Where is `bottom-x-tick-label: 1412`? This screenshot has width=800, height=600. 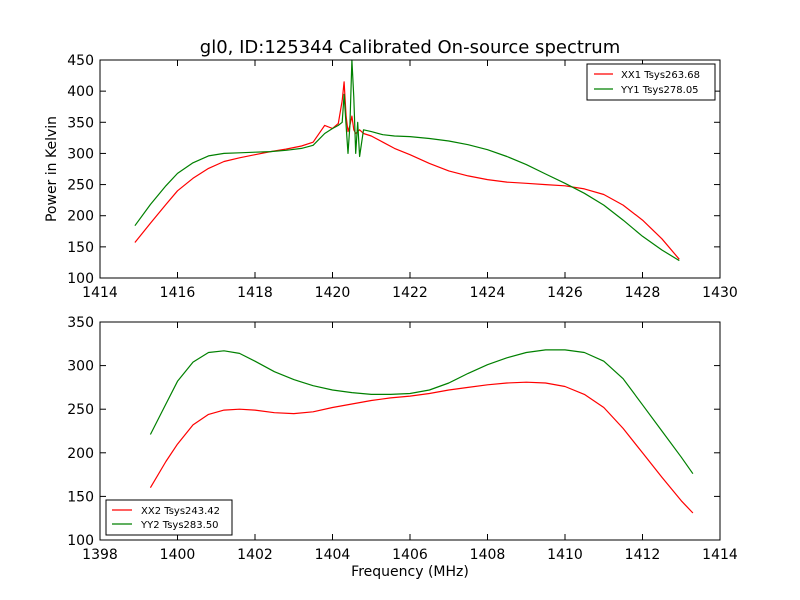 bottom-x-tick-label: 1412 is located at coordinates (643, 555).